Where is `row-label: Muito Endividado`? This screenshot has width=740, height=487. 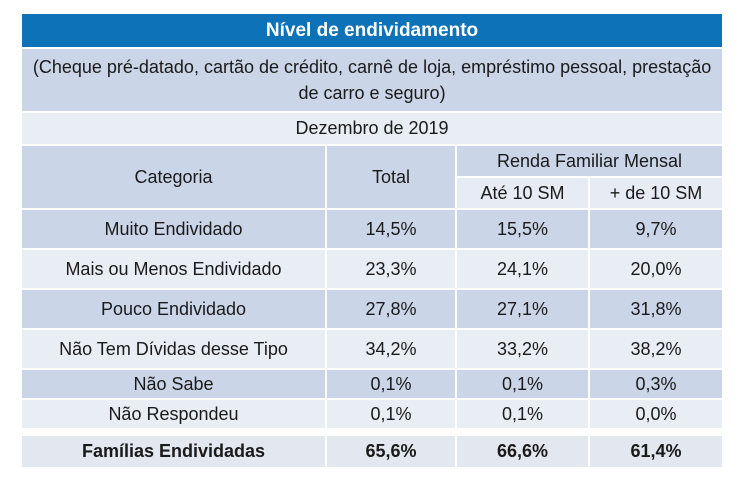 row-label: Muito Endividado is located at coordinates (173, 229).